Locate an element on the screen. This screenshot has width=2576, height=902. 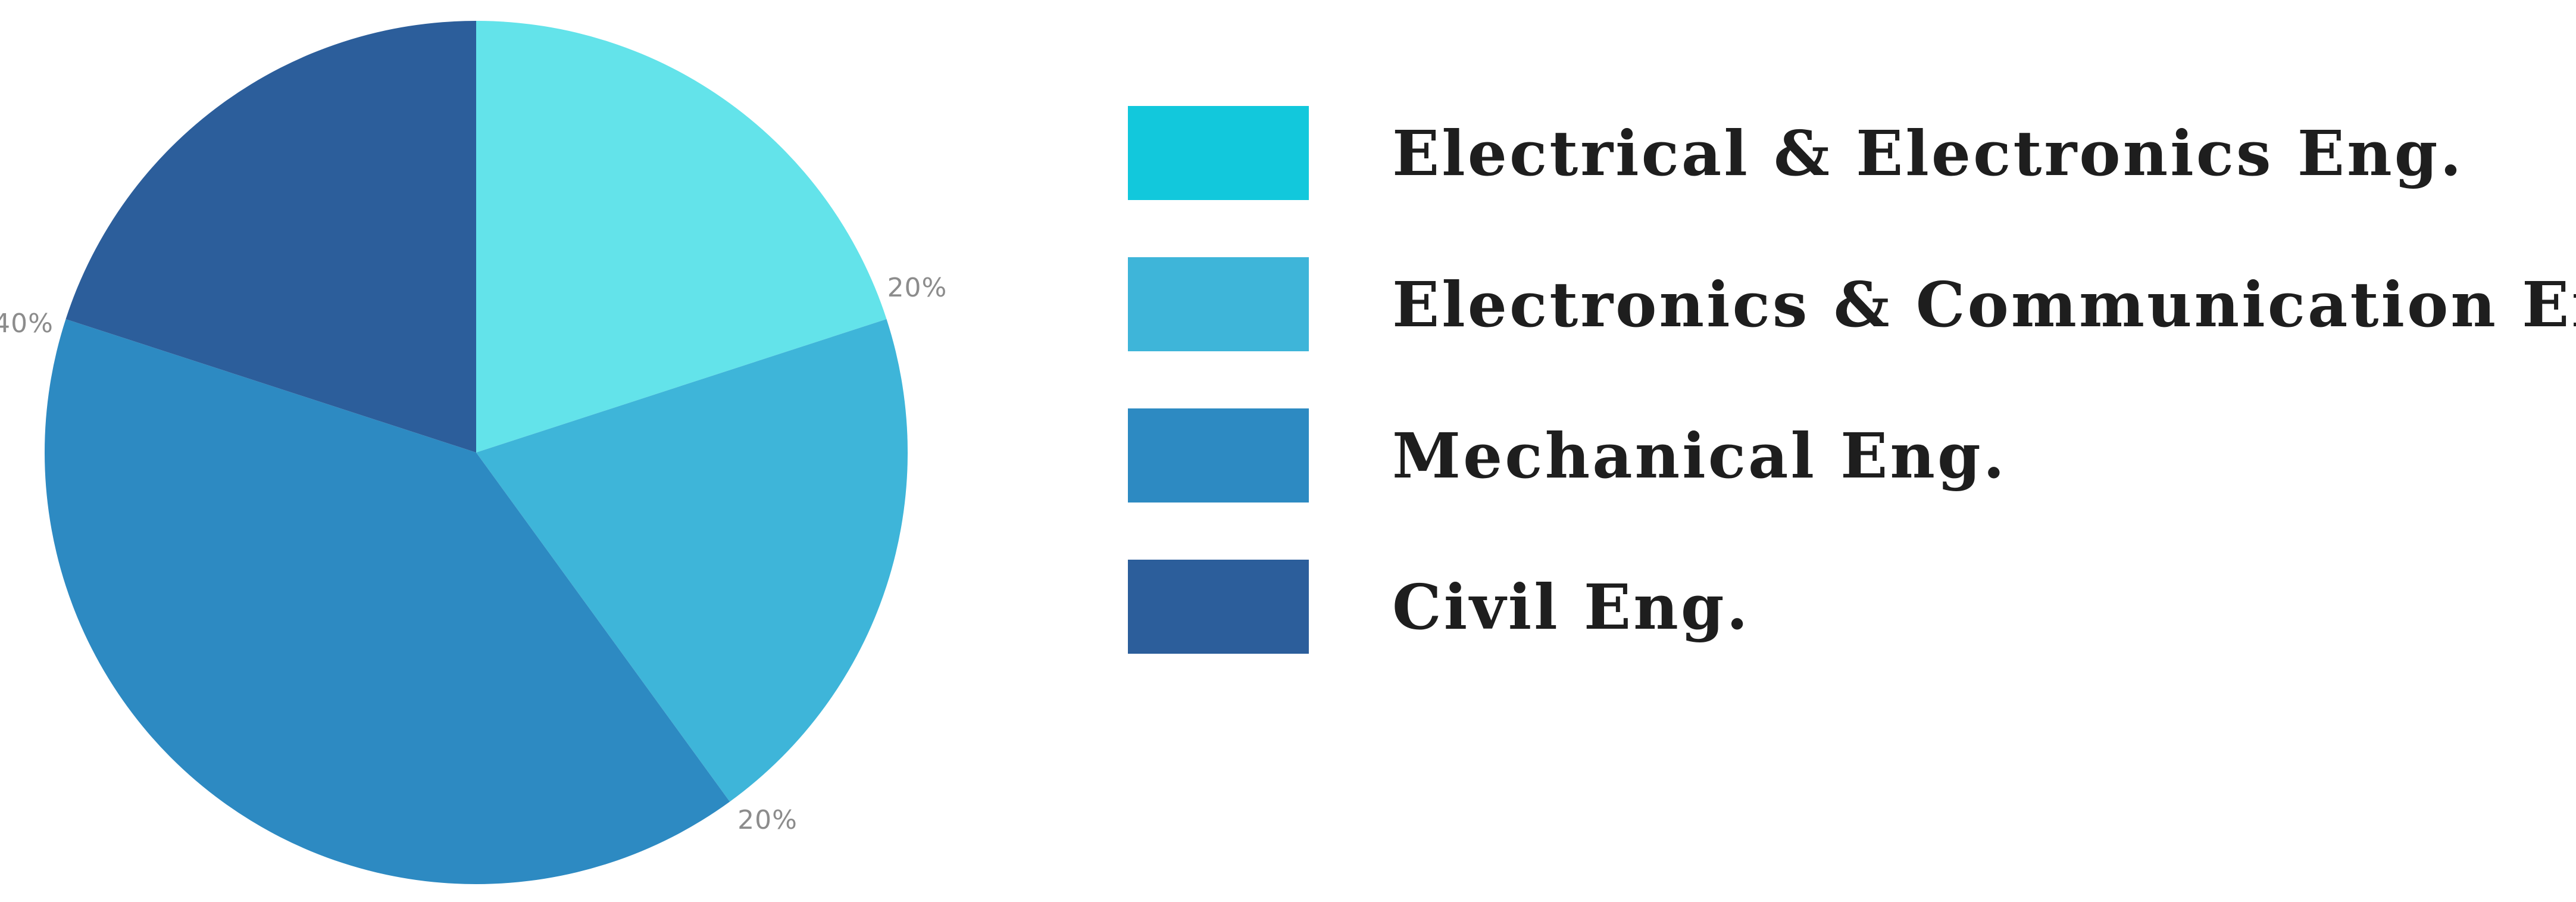
slice-civil is located at coordinates (271, 237).